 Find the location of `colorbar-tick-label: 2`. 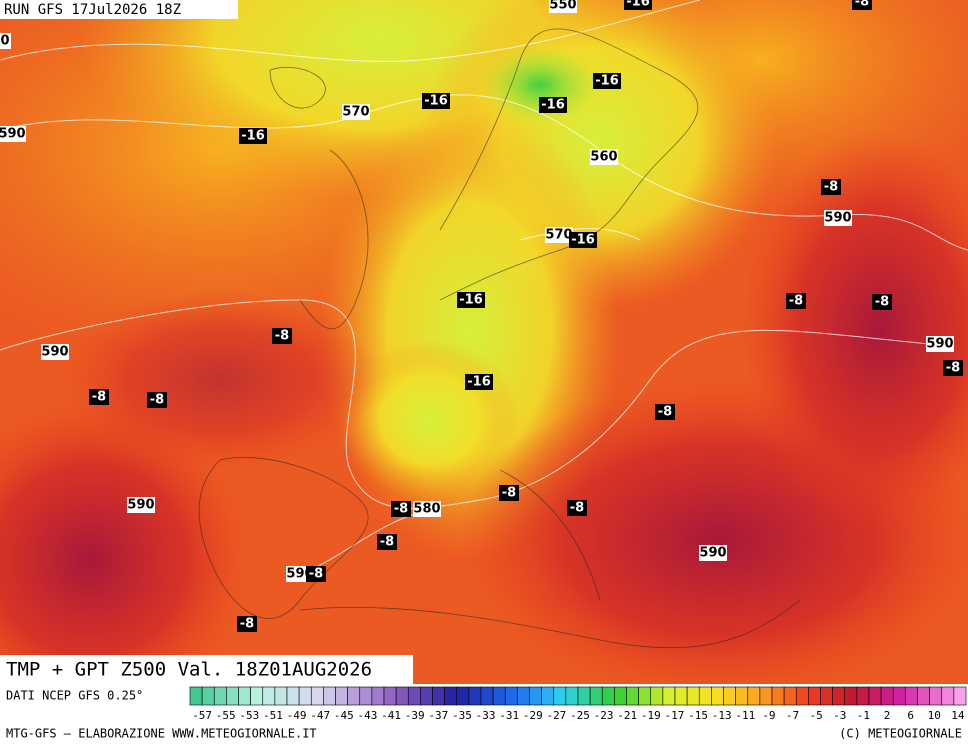

colorbar-tick-label: 2 is located at coordinates (887, 715).